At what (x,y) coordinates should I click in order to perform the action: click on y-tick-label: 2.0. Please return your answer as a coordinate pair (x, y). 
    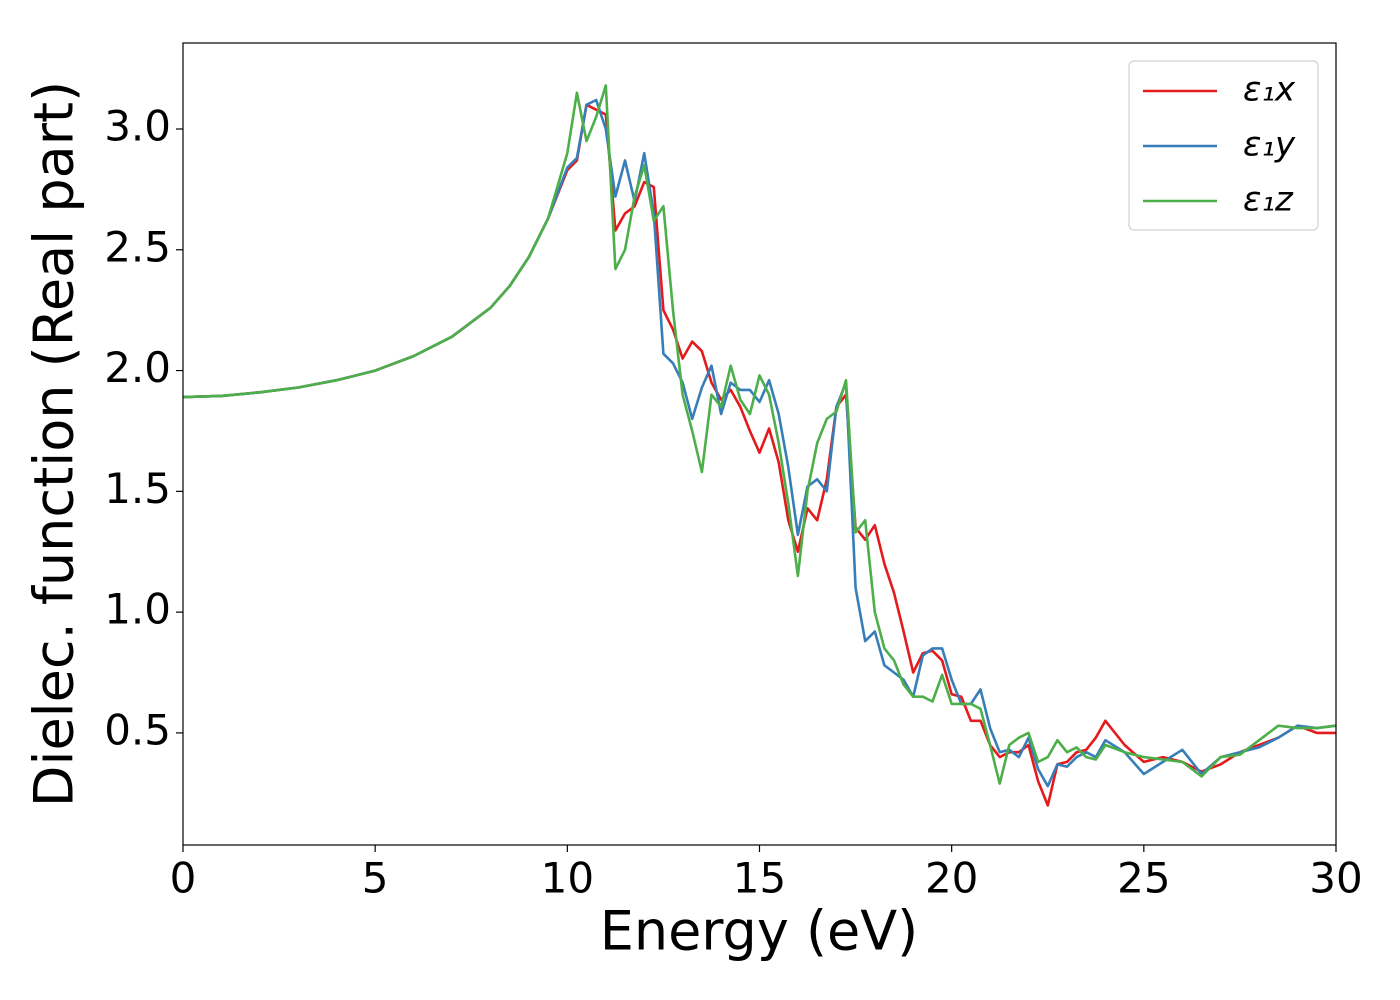
    Looking at the image, I should click on (137, 367).